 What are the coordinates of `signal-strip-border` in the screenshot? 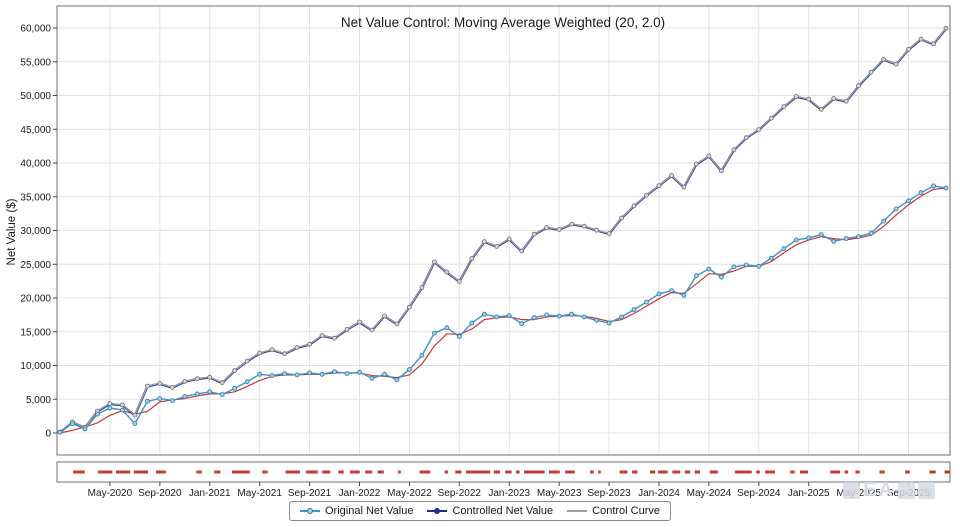 It's located at (503, 472).